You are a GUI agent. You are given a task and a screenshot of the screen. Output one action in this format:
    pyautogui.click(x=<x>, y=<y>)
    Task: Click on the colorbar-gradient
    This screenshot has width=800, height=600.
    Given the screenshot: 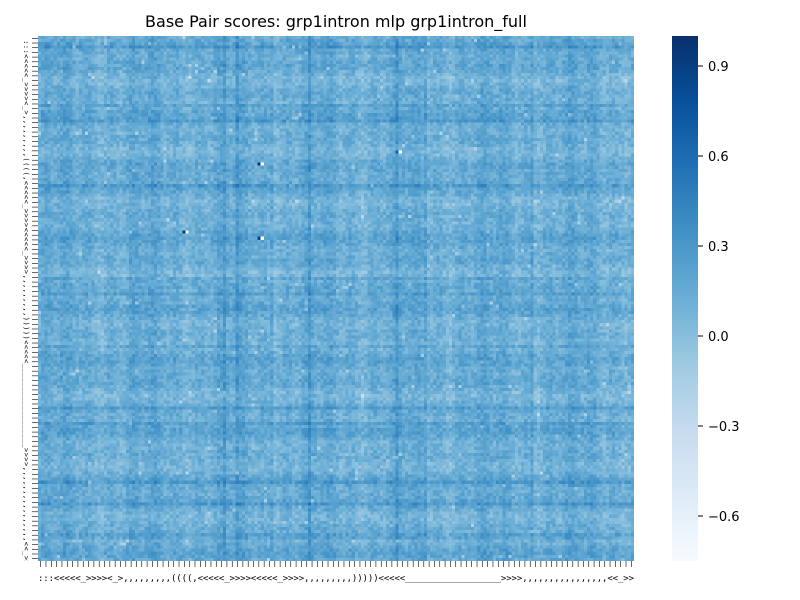 What is the action you would take?
    pyautogui.click(x=685, y=298)
    